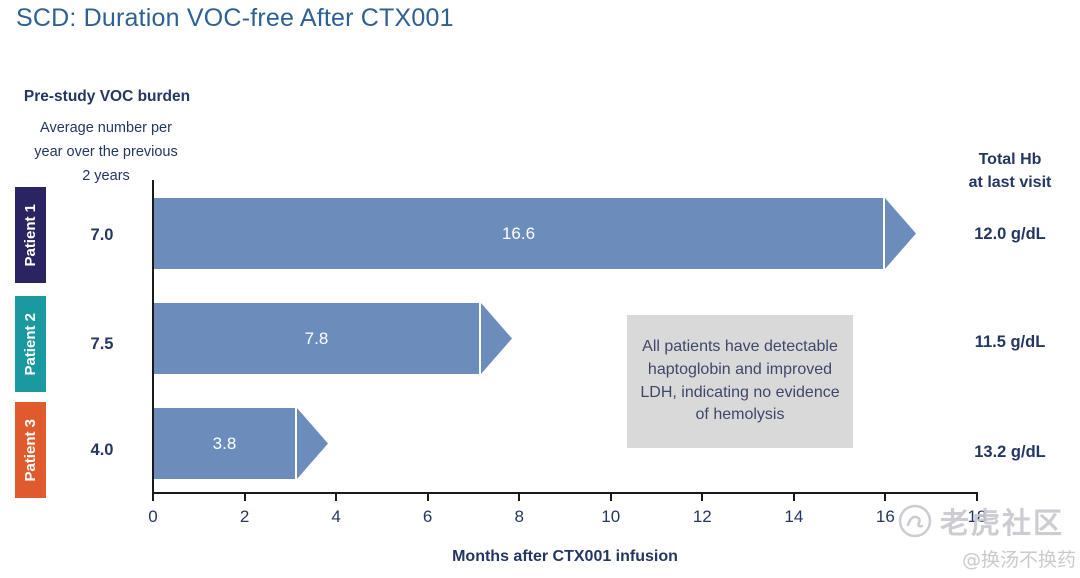  What do you see at coordinates (153, 516) in the screenshot?
I see `tick-label-0: 0` at bounding box center [153, 516].